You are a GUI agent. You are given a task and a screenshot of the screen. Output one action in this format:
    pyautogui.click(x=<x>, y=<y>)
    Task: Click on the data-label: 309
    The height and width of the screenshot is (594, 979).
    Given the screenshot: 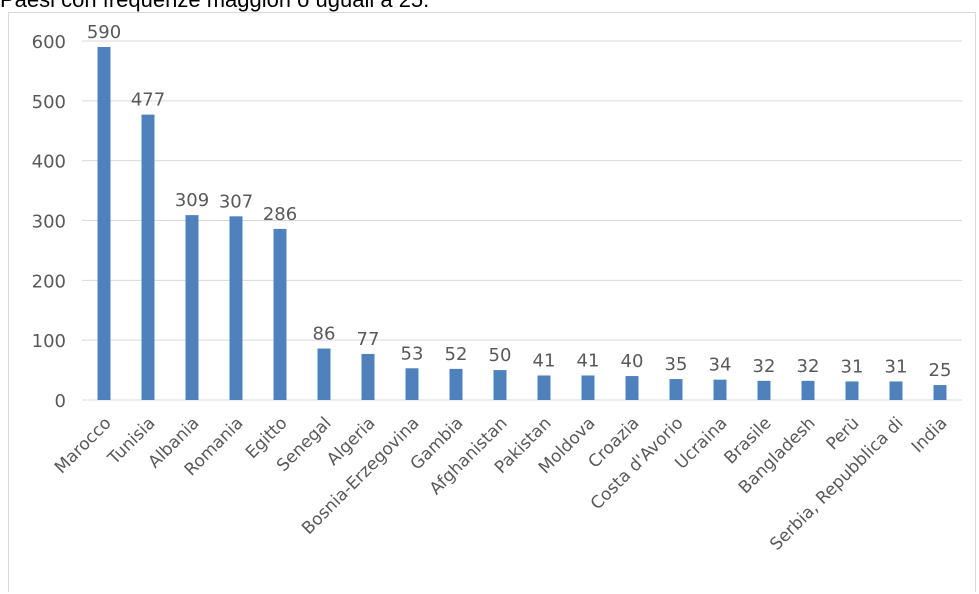 What is the action you would take?
    pyautogui.click(x=192, y=200)
    